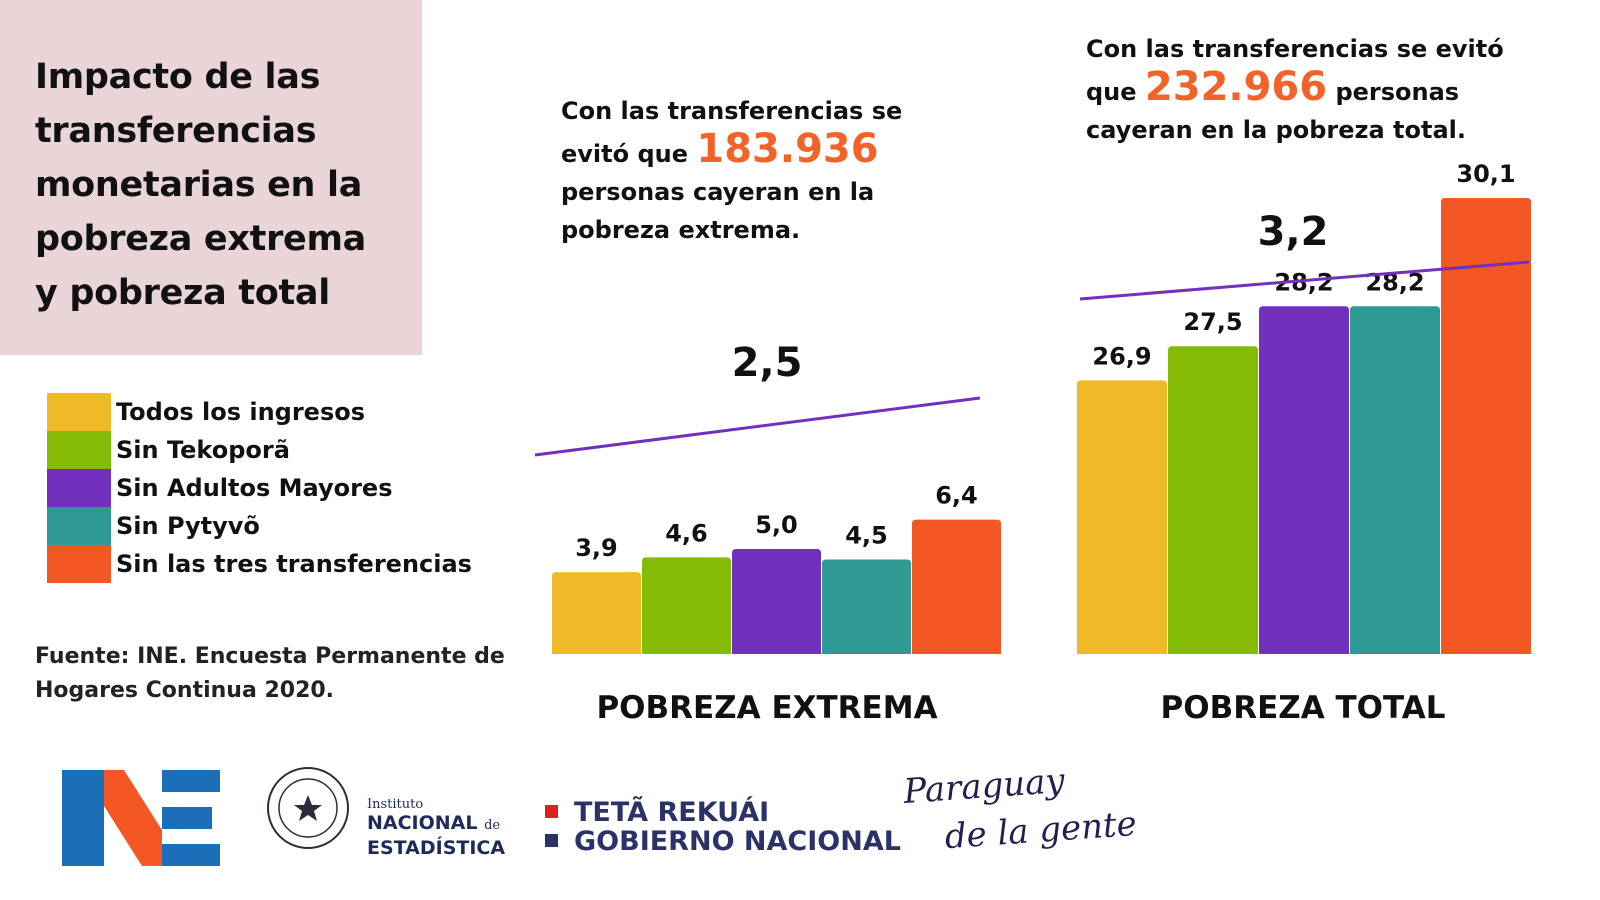 This screenshot has width=1600, height=900. I want to click on data-label: 30,1, so click(1485, 174).